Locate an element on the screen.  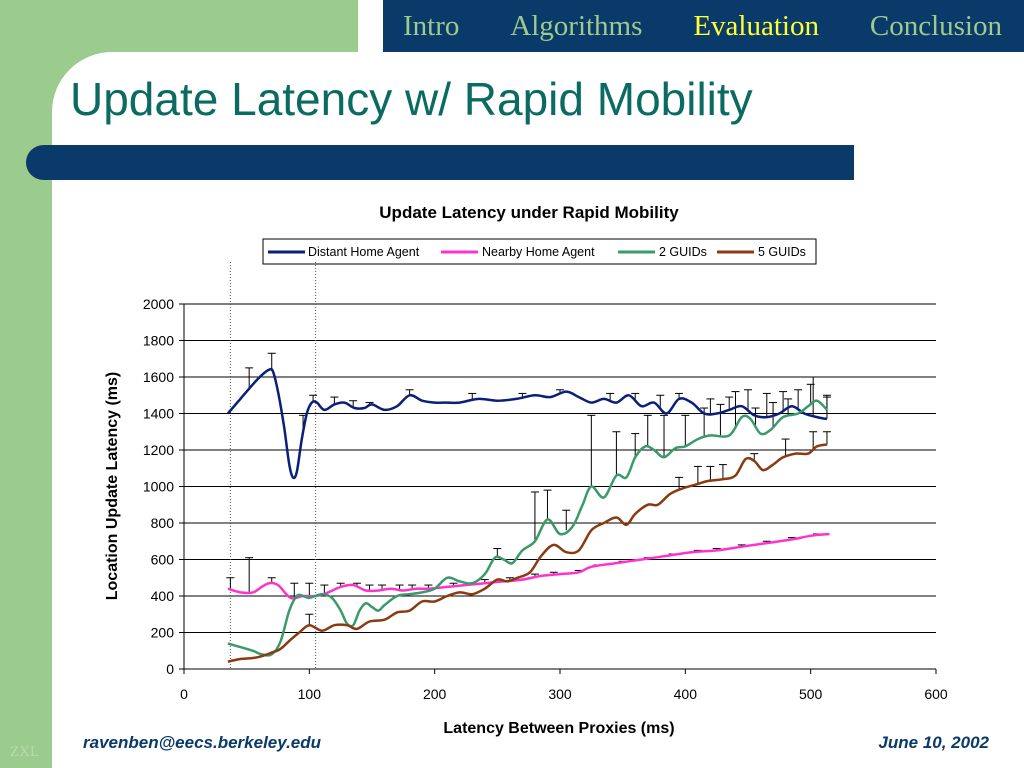
nav-item-conclusion: Conclusion is located at coordinates (935, 25).